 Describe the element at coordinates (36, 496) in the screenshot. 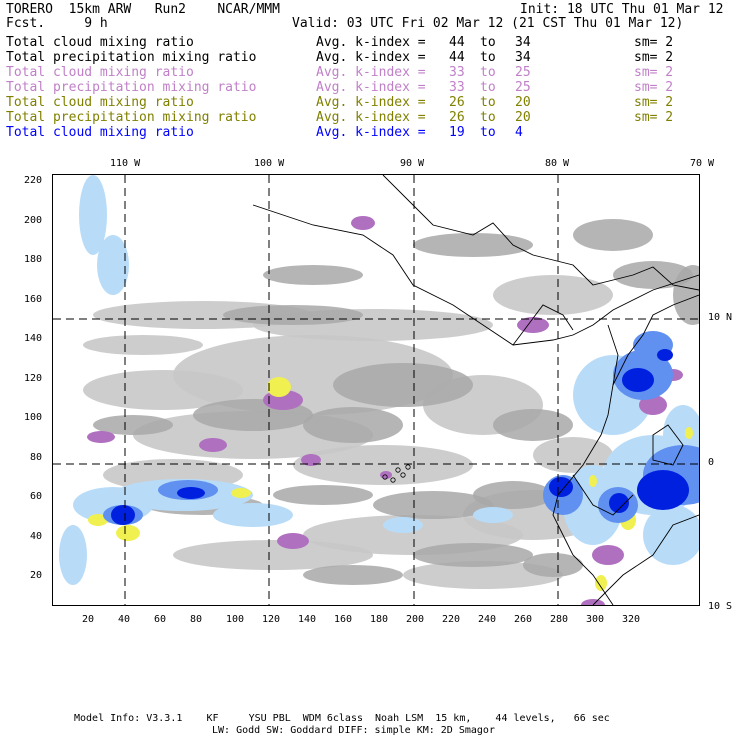

I see `y-tick-label: 60` at that location.